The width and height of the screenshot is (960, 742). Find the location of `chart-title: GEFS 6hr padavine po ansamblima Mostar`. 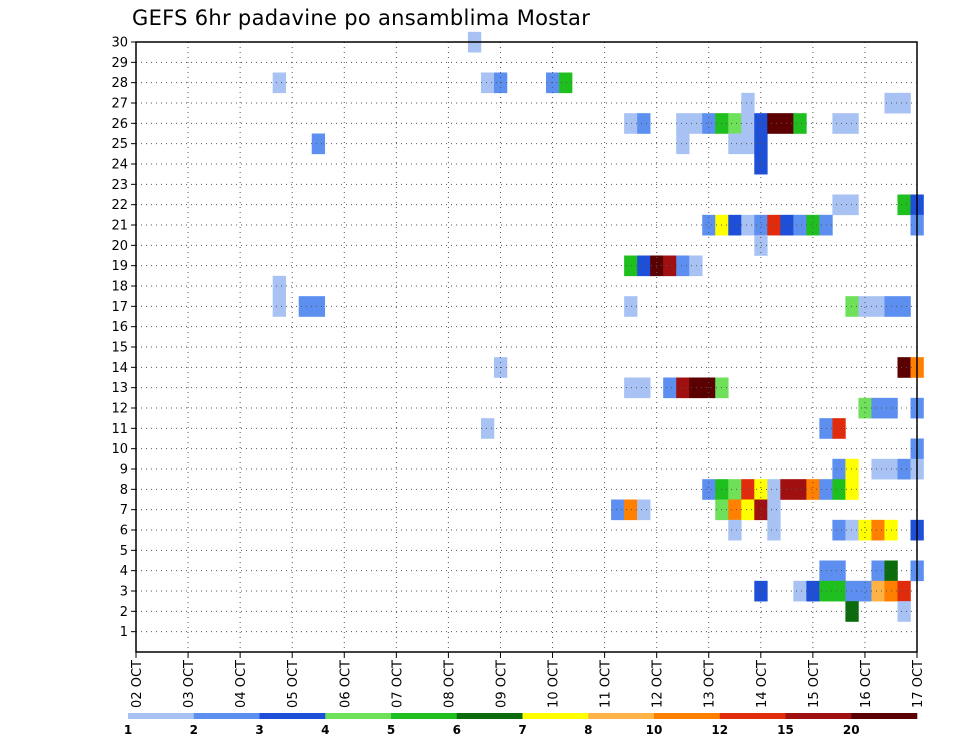

chart-title: GEFS 6hr padavine po ansamblima Mostar is located at coordinates (361, 18).